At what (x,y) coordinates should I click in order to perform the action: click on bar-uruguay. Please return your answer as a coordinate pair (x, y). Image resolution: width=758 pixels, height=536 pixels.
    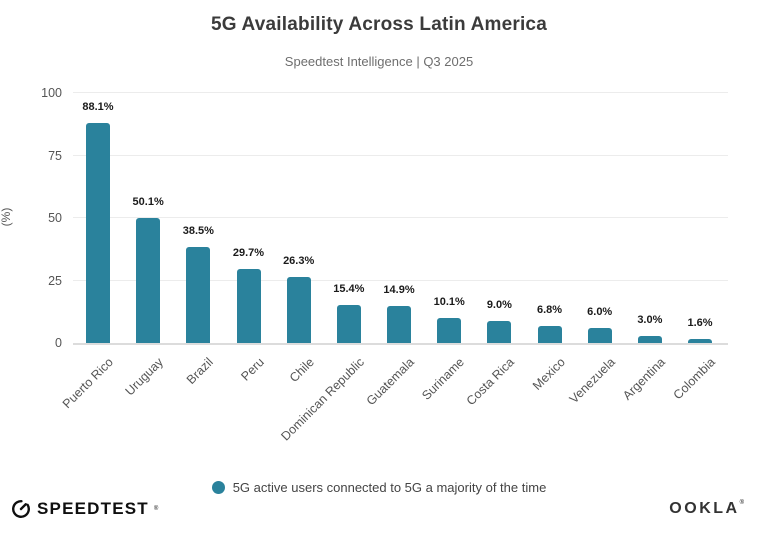
    Looking at the image, I should click on (148, 280).